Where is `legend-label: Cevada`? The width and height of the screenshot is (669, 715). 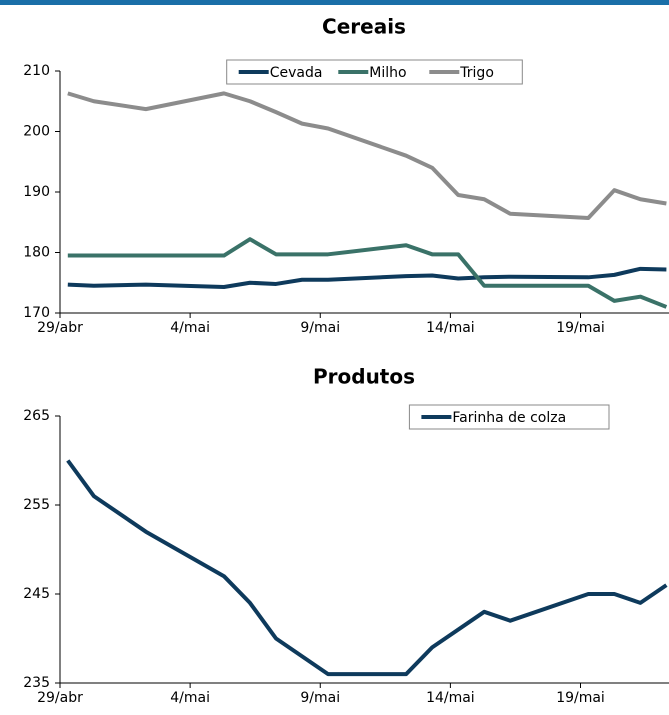
legend-label: Cevada is located at coordinates (296, 73).